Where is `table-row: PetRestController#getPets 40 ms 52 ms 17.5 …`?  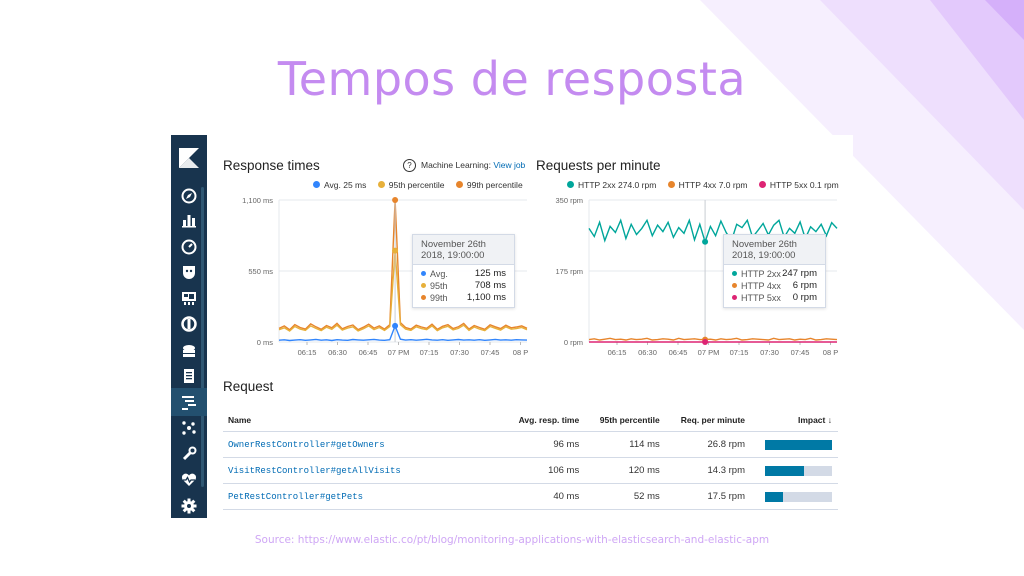 table-row: PetRestController#getPets 40 ms 52 ms 17.5 … is located at coordinates (530, 496).